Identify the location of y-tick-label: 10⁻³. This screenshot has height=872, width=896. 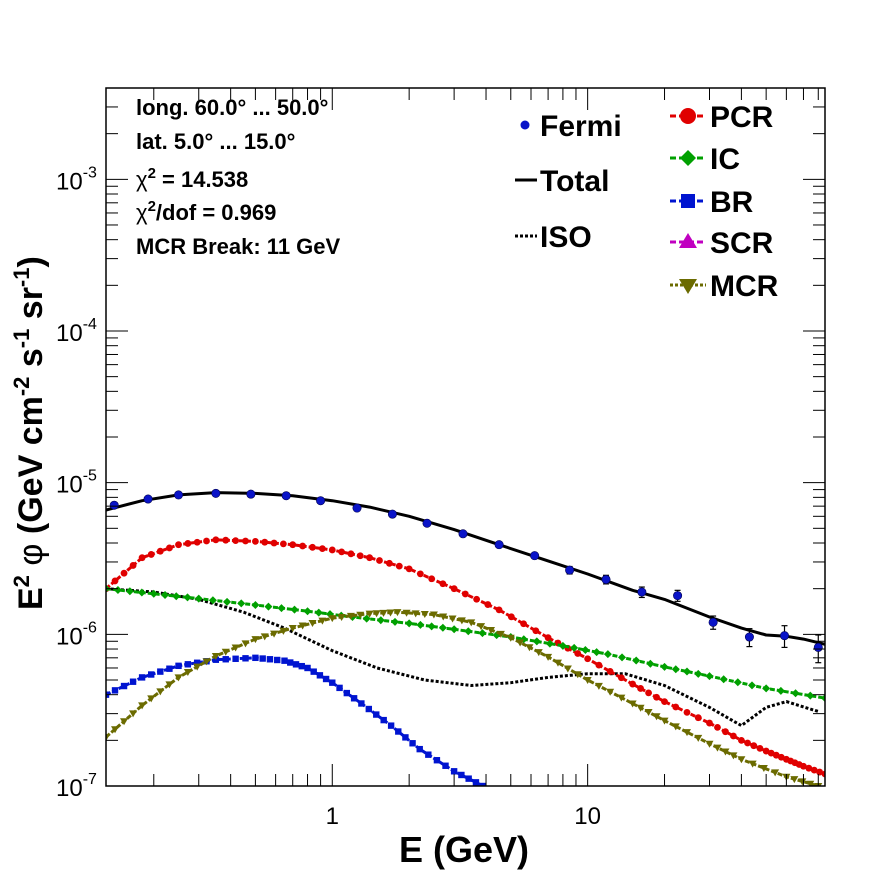
(76, 179).